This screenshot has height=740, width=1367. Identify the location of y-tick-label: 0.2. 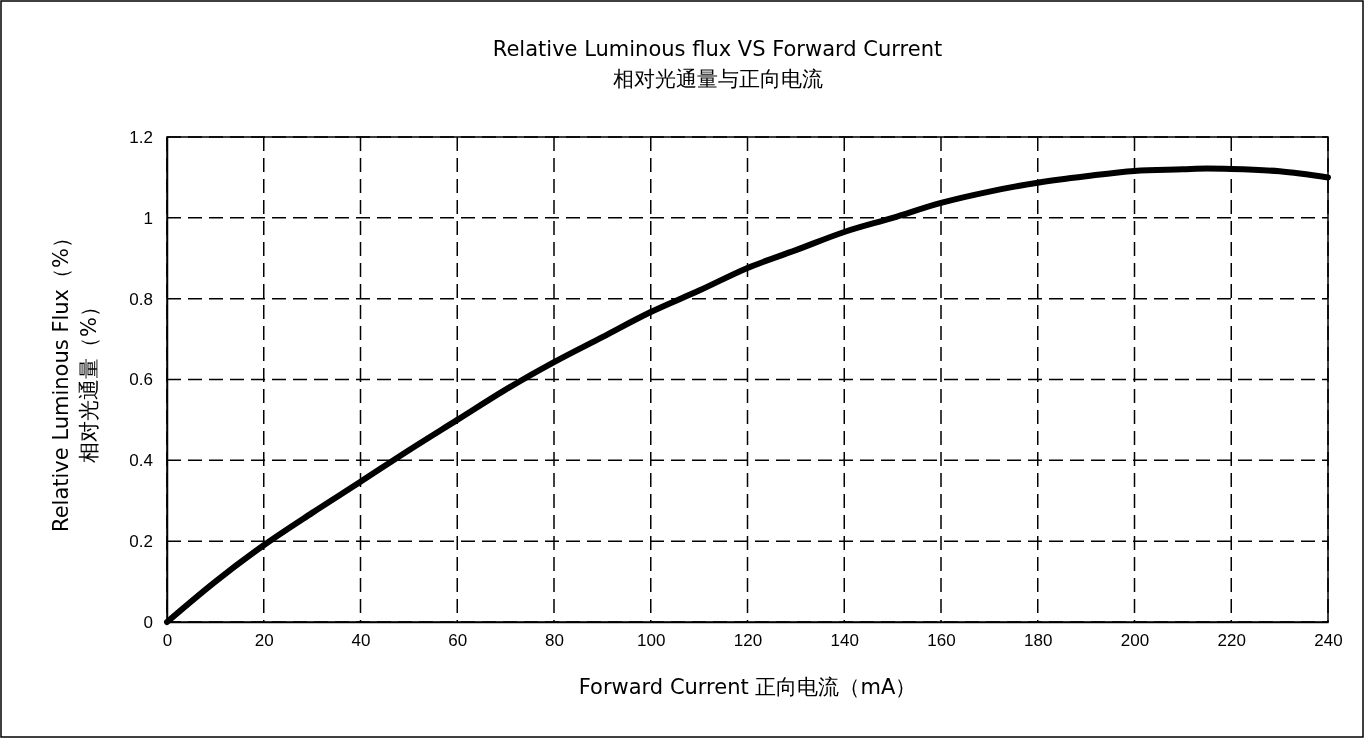
(141, 542).